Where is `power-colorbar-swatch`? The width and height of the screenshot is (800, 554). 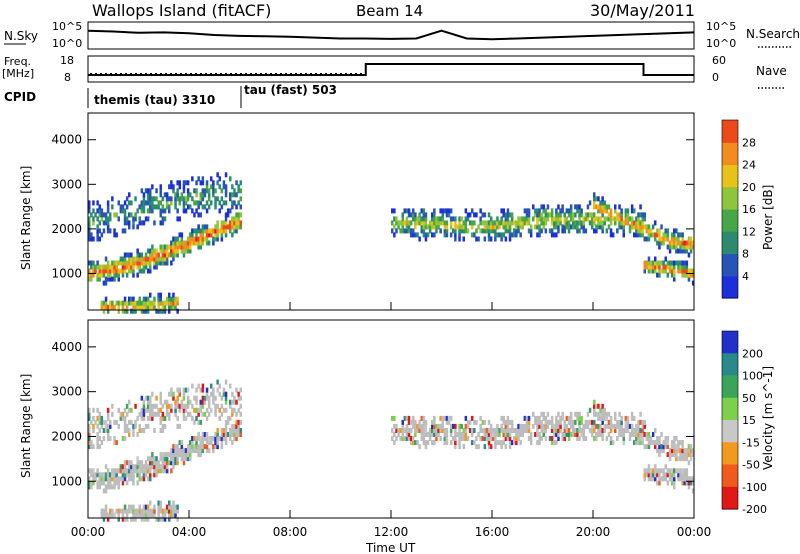 power-colorbar-swatch is located at coordinates (730, 131).